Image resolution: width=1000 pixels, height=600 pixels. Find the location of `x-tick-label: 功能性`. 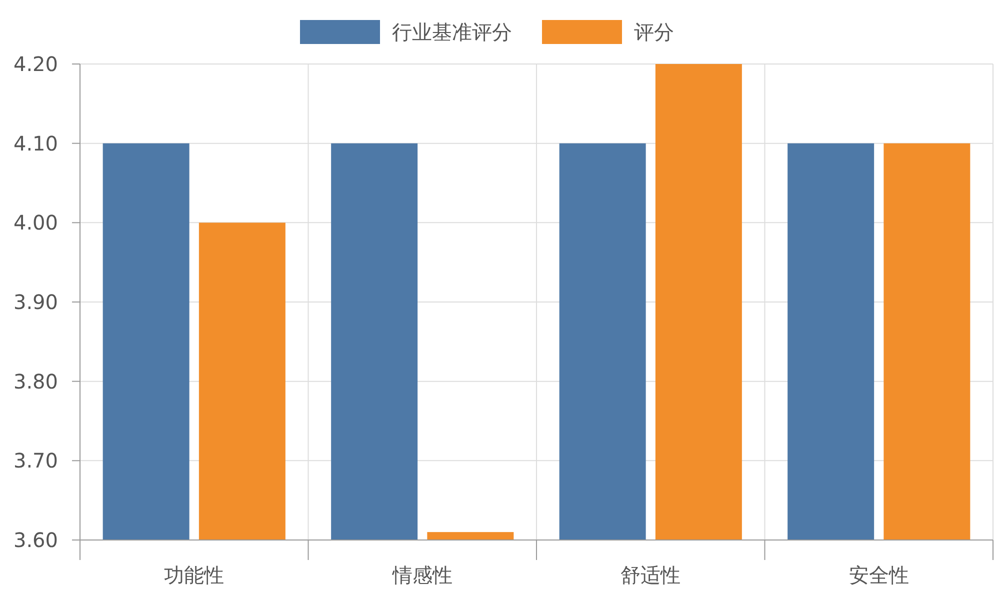

x-tick-label: 功能性 is located at coordinates (194, 575).